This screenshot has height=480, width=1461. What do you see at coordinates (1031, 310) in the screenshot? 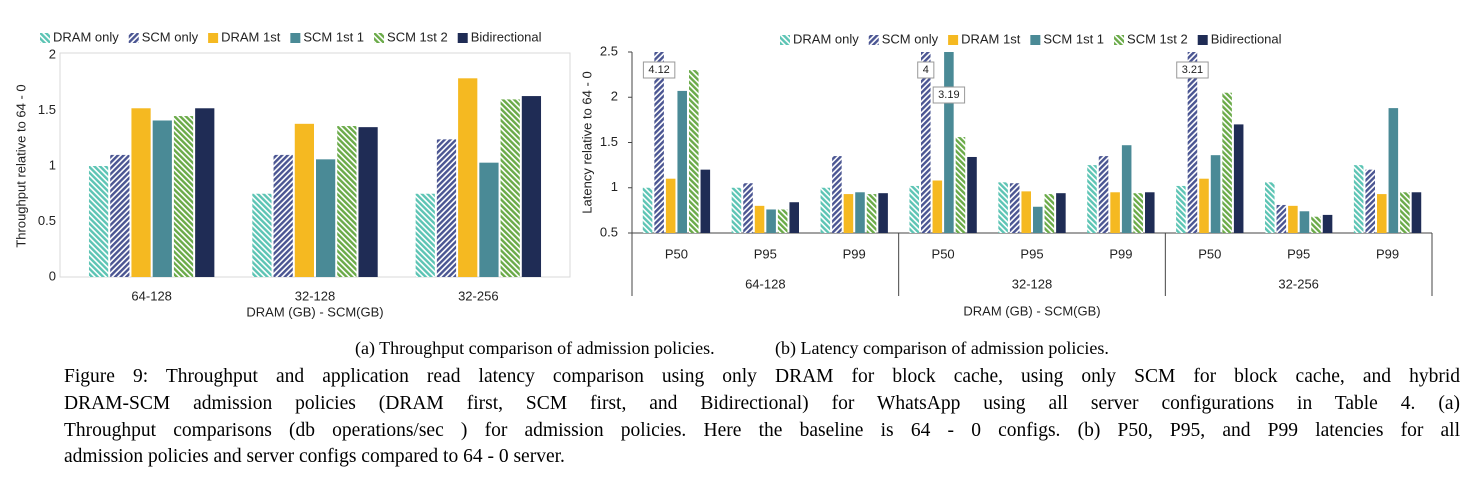
I see `x-axis-label: DRAM (GB) - SCM(GB)` at bounding box center [1031, 310].